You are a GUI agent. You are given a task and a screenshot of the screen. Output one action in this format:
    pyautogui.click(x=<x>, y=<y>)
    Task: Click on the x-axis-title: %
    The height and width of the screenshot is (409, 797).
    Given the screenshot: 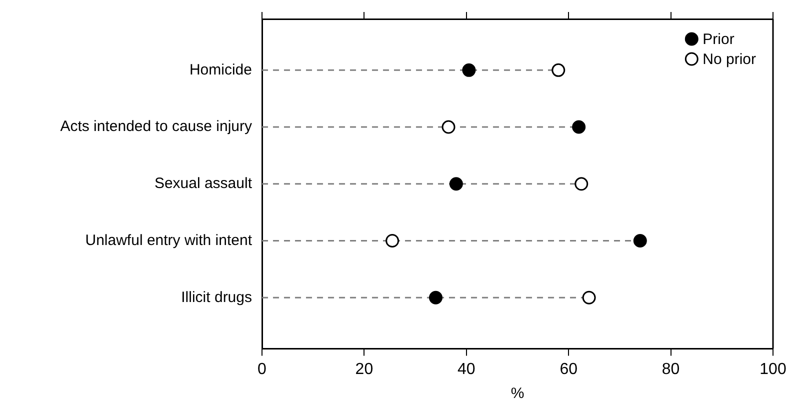 What is the action you would take?
    pyautogui.click(x=517, y=393)
    